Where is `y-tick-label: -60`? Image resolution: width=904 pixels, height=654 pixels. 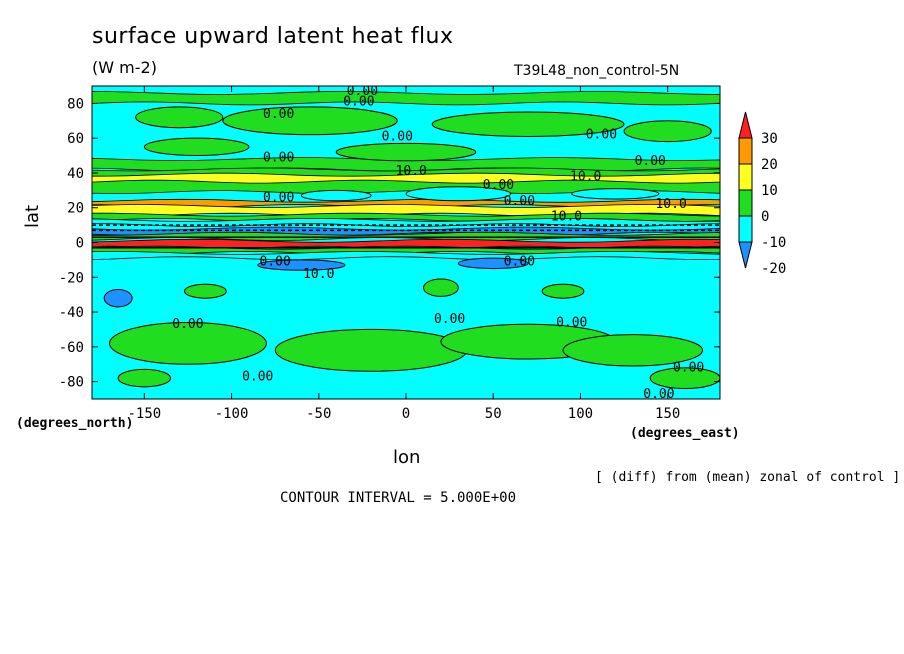
y-tick-label: -60 is located at coordinates (71, 348).